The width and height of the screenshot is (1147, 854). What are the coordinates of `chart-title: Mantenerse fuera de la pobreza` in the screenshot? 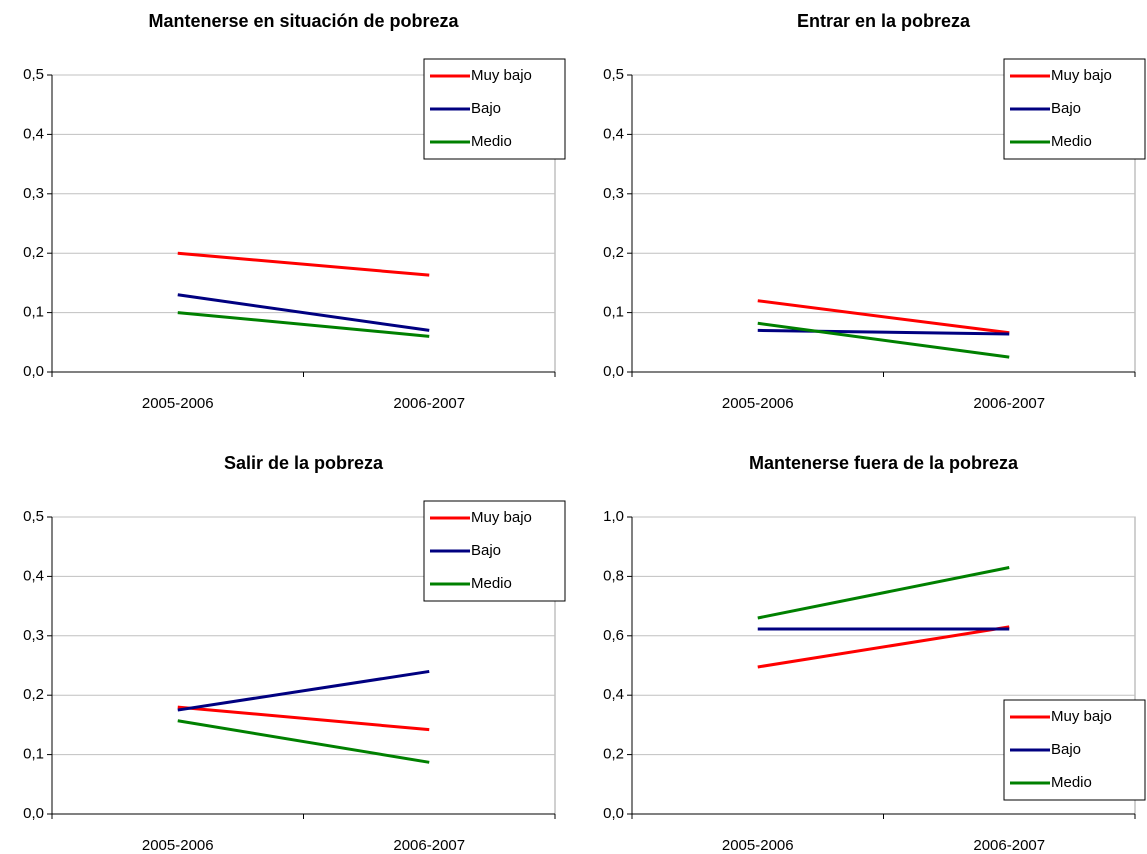 It's located at (884, 463).